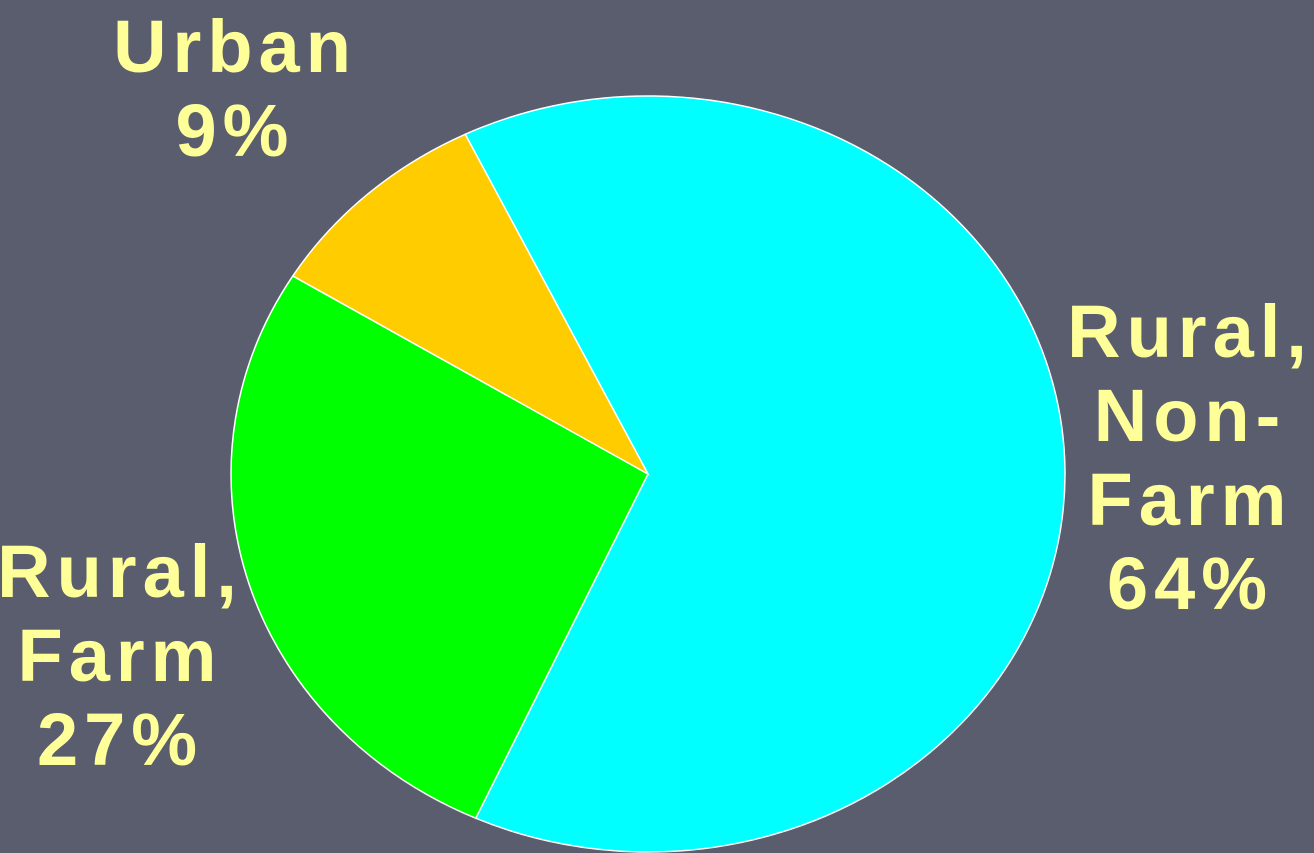 Image resolution: width=1314 pixels, height=853 pixels. What do you see at coordinates (470, 304) in the screenshot?
I see `pie-slice` at bounding box center [470, 304].